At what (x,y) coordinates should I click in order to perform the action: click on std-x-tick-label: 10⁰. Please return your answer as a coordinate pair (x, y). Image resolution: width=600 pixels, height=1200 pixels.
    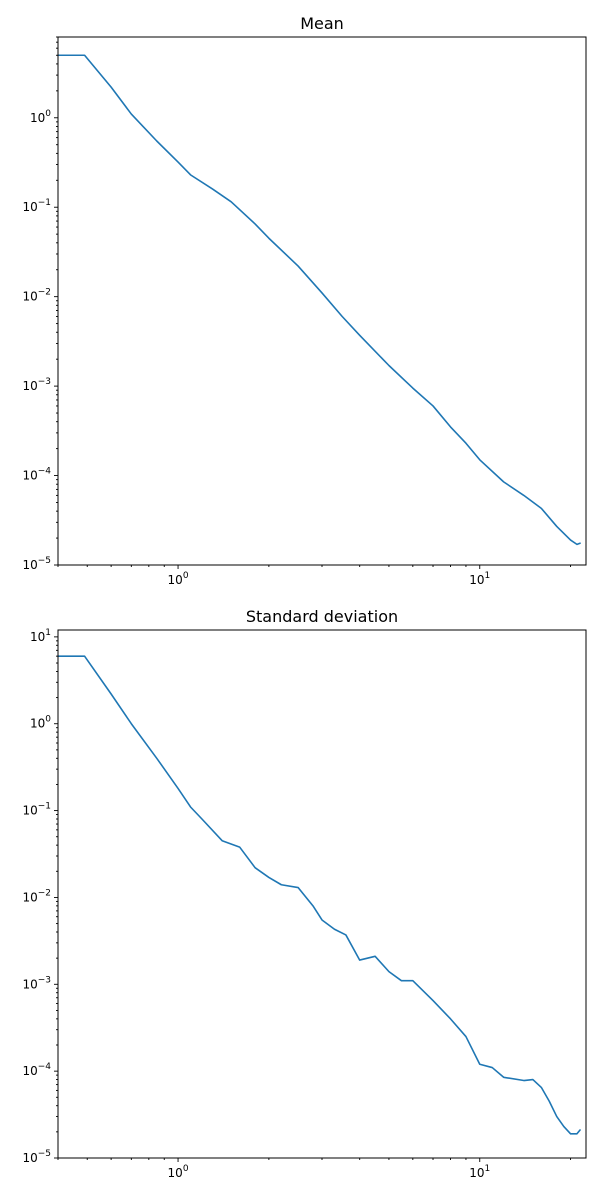
    Looking at the image, I should click on (178, 1172).